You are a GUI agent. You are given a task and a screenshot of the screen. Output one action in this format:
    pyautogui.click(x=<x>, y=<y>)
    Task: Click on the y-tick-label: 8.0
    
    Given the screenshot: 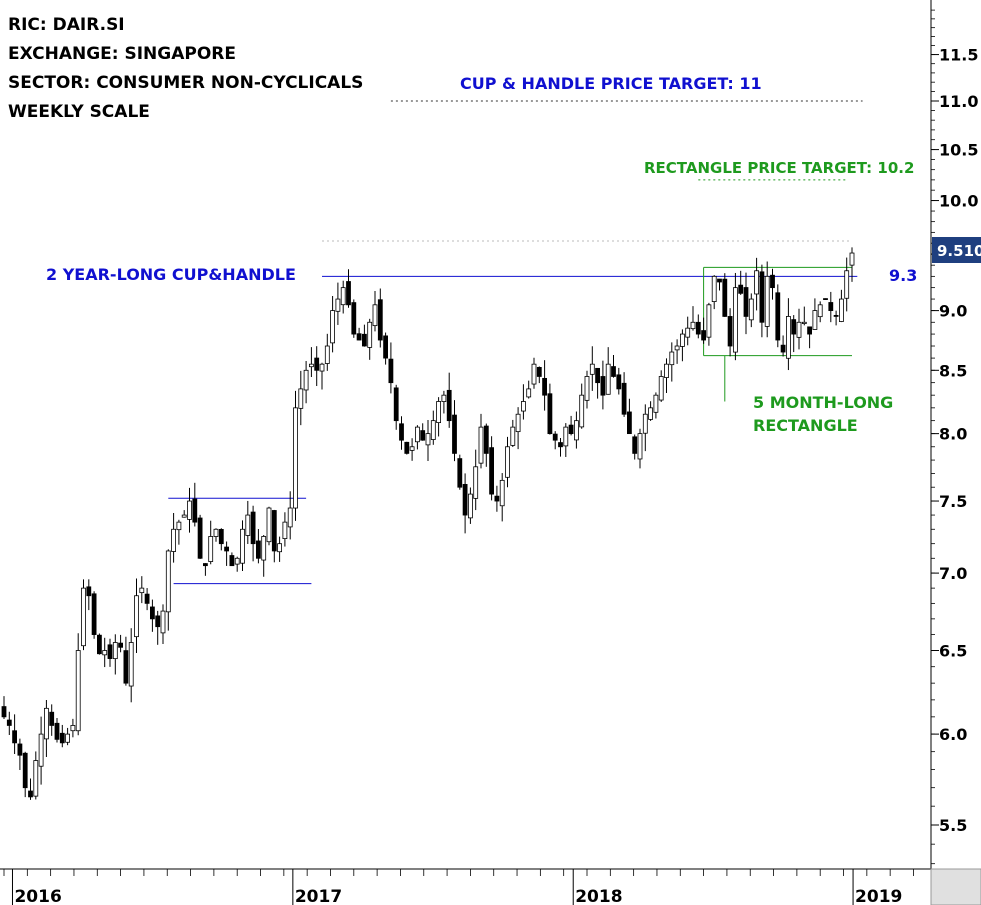 What is the action you would take?
    pyautogui.click(x=953, y=434)
    